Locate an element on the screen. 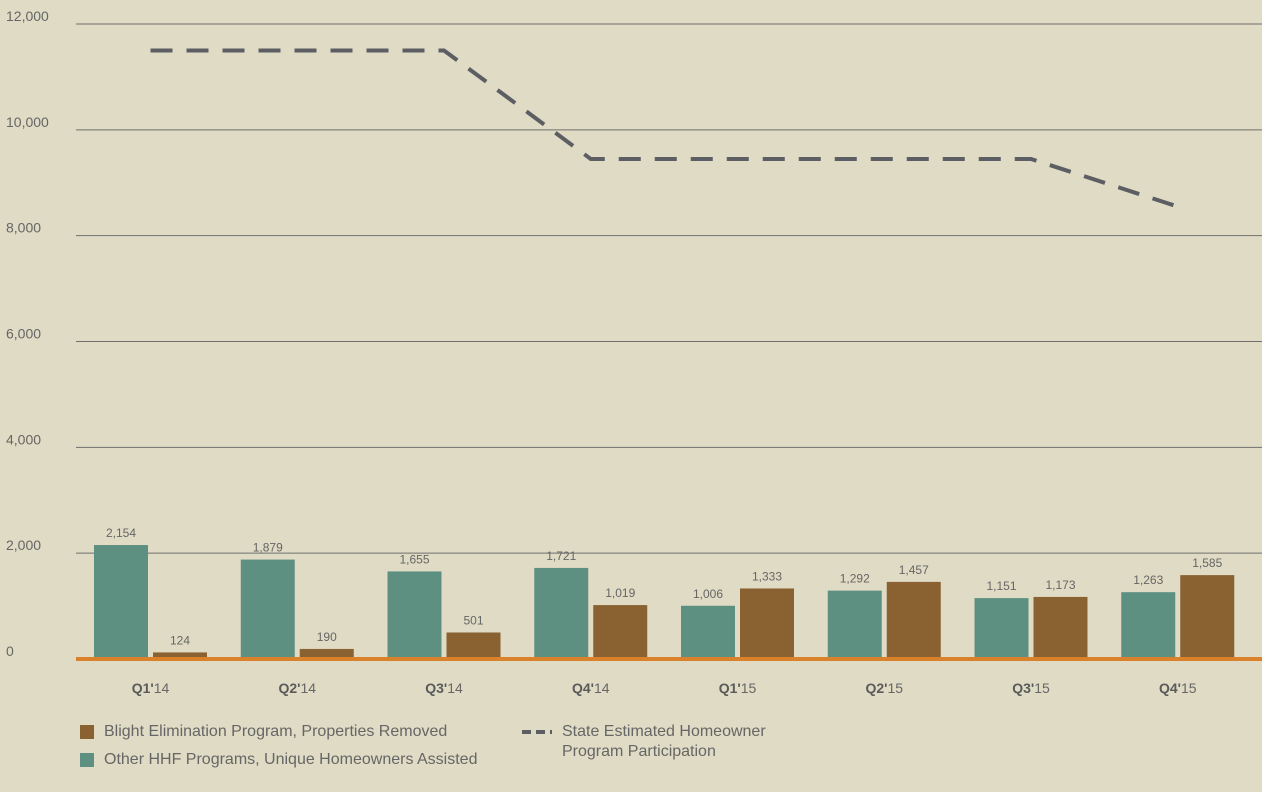  y-tick-label: 8,000 is located at coordinates (23, 228).